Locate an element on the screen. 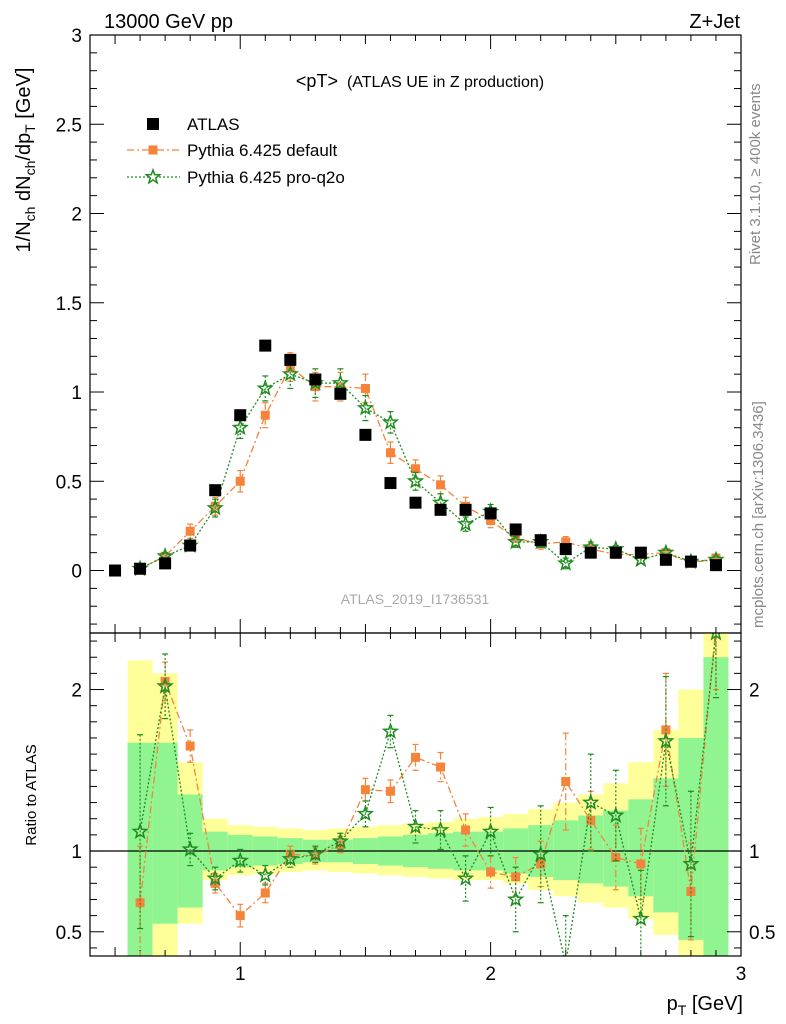 This screenshot has width=786, height=1024. y-tick-label: 1.5 is located at coordinates (69, 304).